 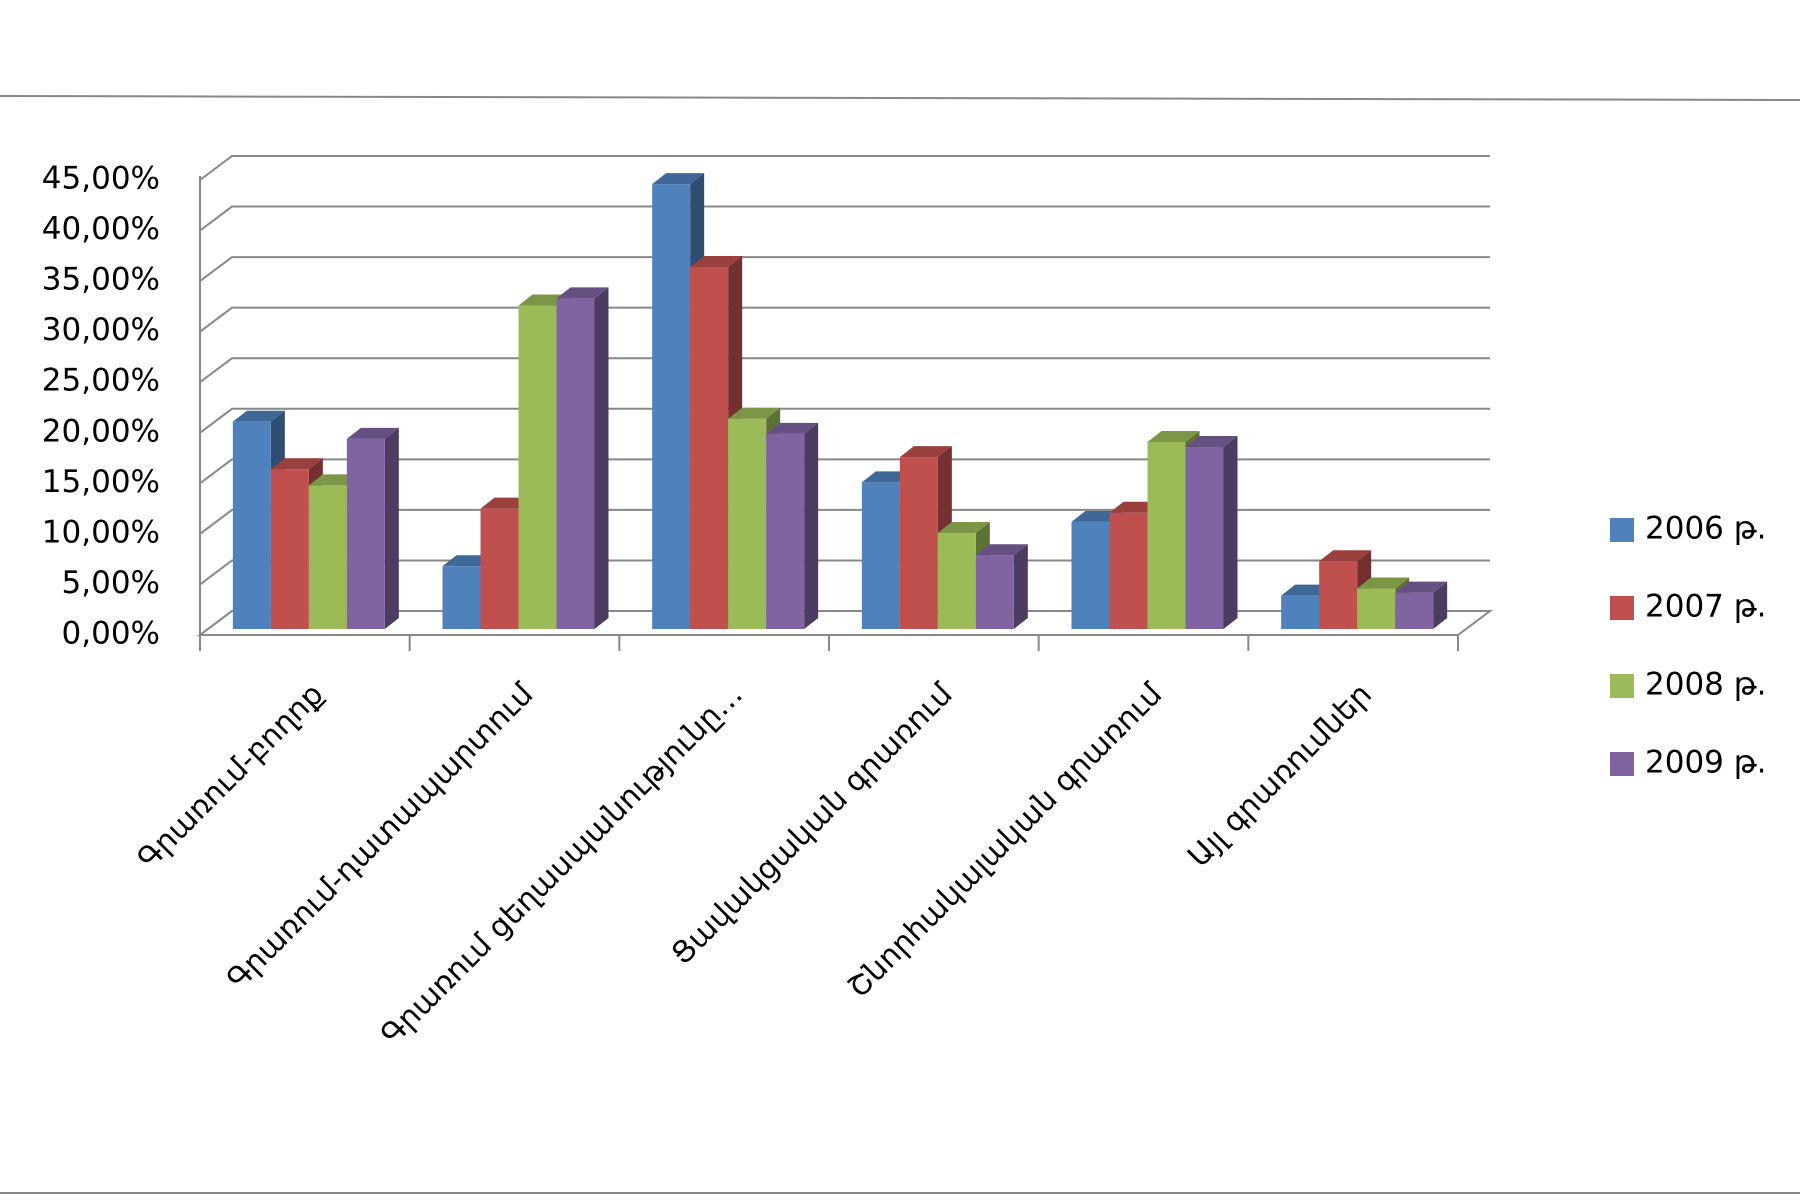 What do you see at coordinates (1706, 763) in the screenshot?
I see `legend-label: 2009 թ.` at bounding box center [1706, 763].